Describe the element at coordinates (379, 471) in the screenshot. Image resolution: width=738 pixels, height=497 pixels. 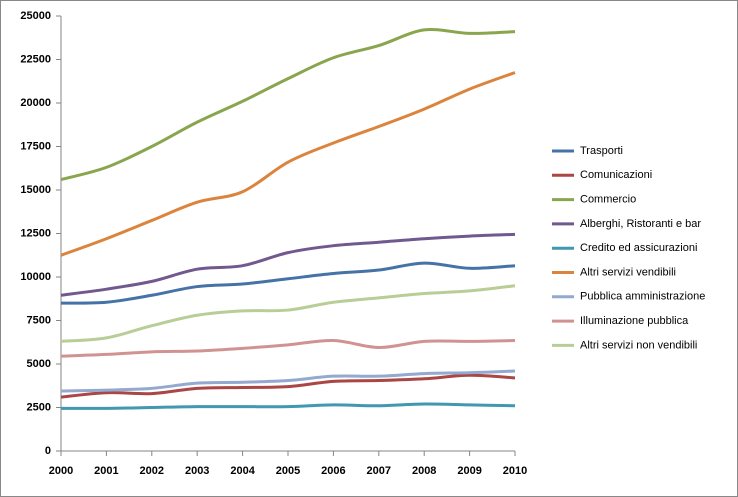
I see `x-tick-label: 2007` at that location.